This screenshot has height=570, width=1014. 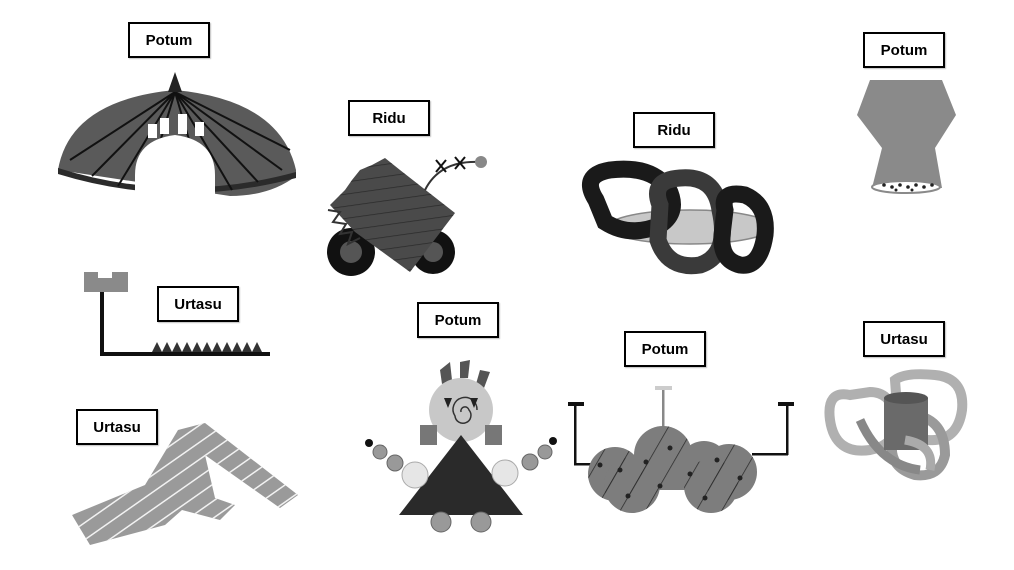 I want to click on ribbon-object, so click(x=185, y=484).